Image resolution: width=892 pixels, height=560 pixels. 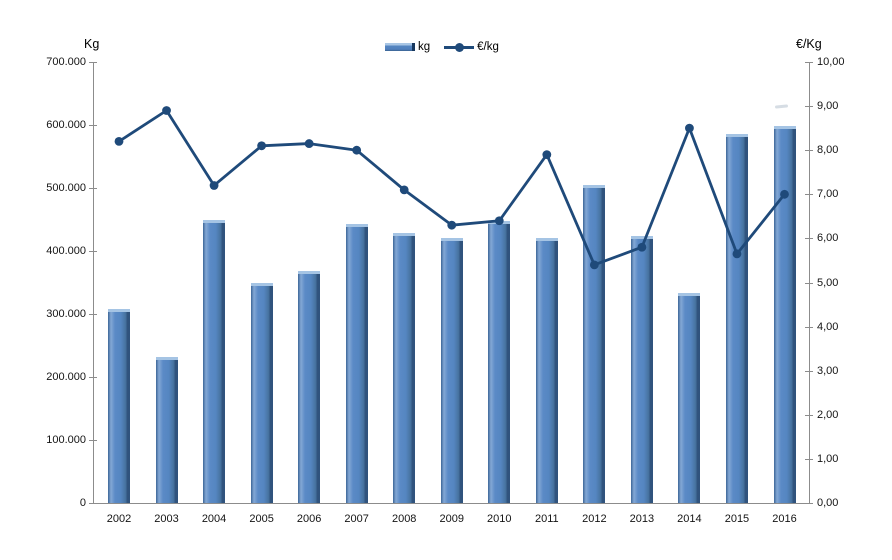 What do you see at coordinates (689, 128) in the screenshot?
I see `line-marker-2014` at bounding box center [689, 128].